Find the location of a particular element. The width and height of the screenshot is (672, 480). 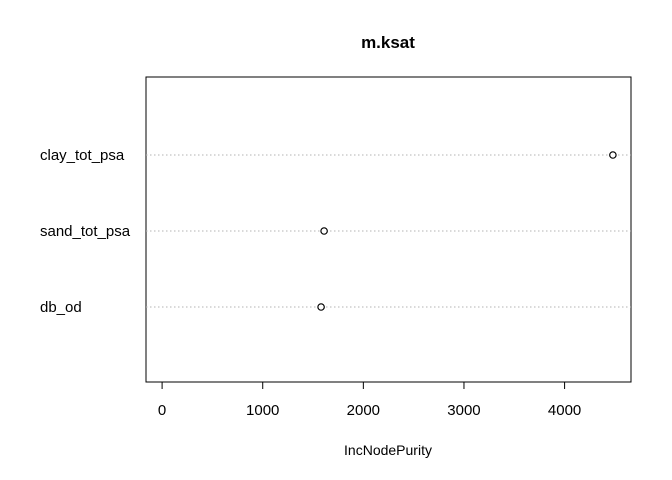

category-label: clay_tot_psa is located at coordinates (82, 155).